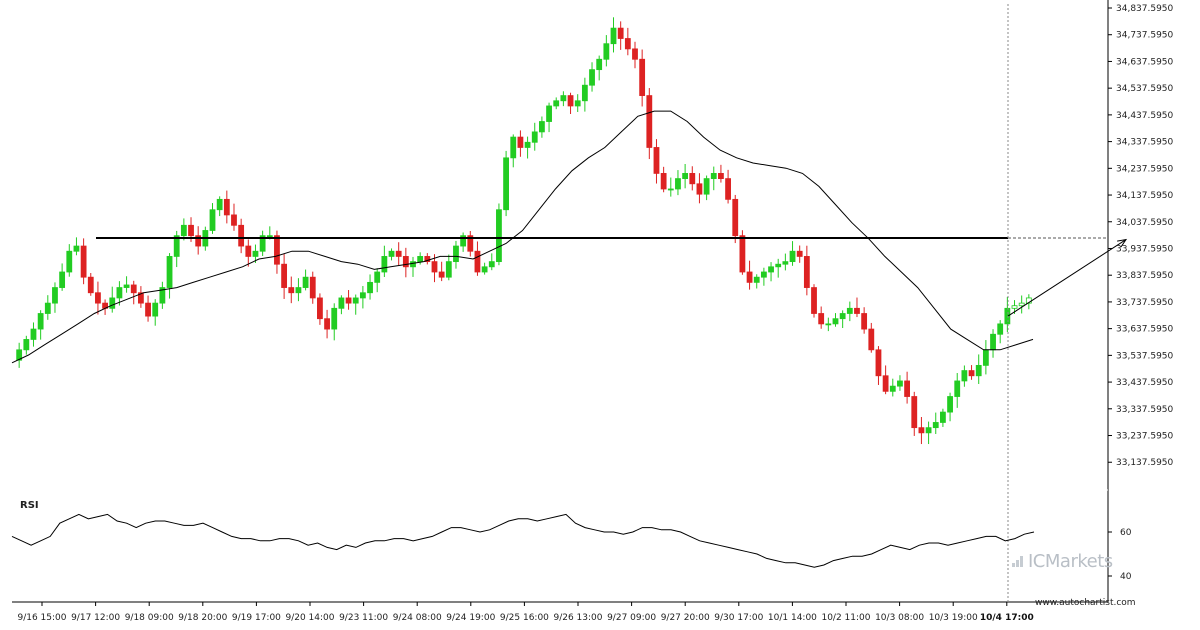 The image size is (1200, 630). I want to click on y-tick-label: 33,637.5950, so click(1145, 330).